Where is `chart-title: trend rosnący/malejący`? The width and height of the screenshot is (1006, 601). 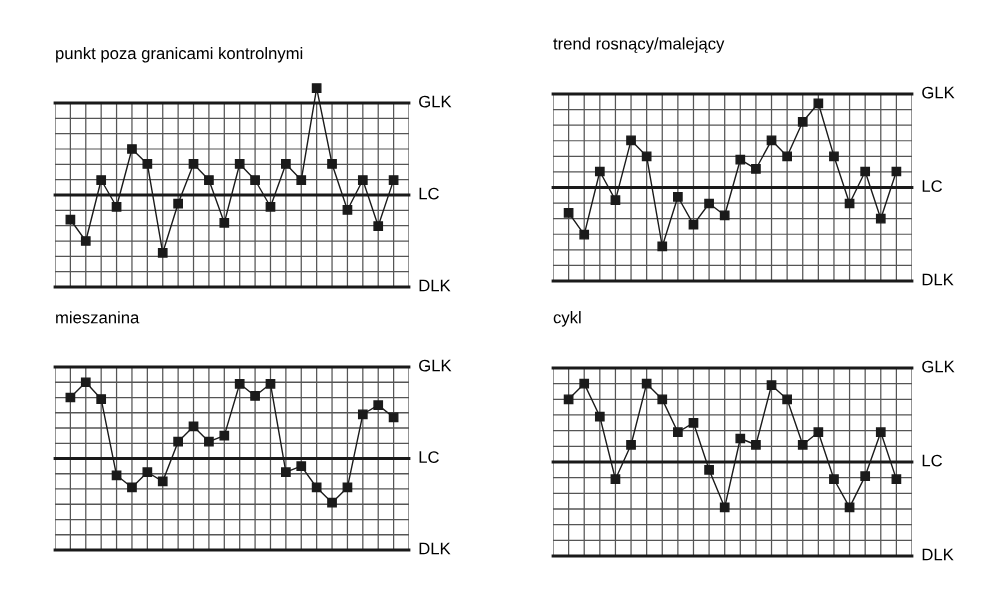 chart-title: trend rosnący/malejący is located at coordinates (639, 45).